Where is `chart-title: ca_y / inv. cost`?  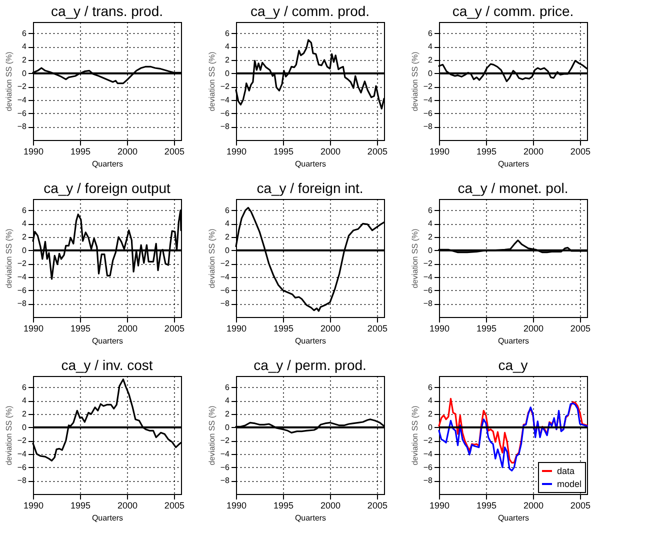
chart-title: ca_y / inv. cost is located at coordinates (107, 365).